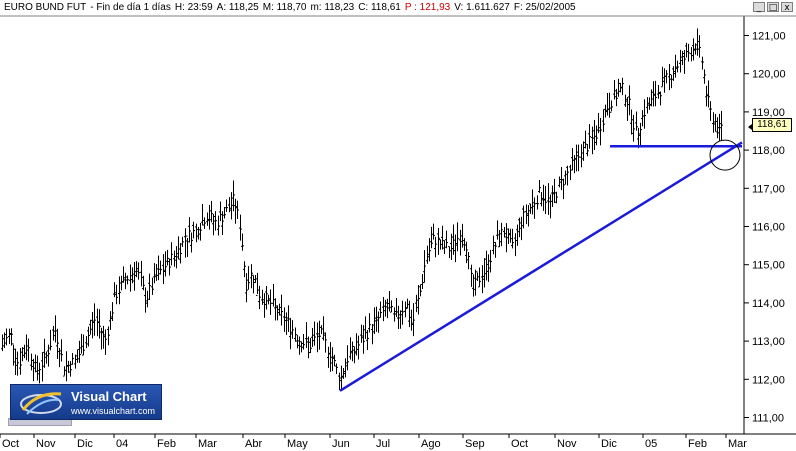 The width and height of the screenshot is (796, 451). Describe the element at coordinates (768, 419) in the screenshot. I see `y-tick-label: 111,00` at that location.